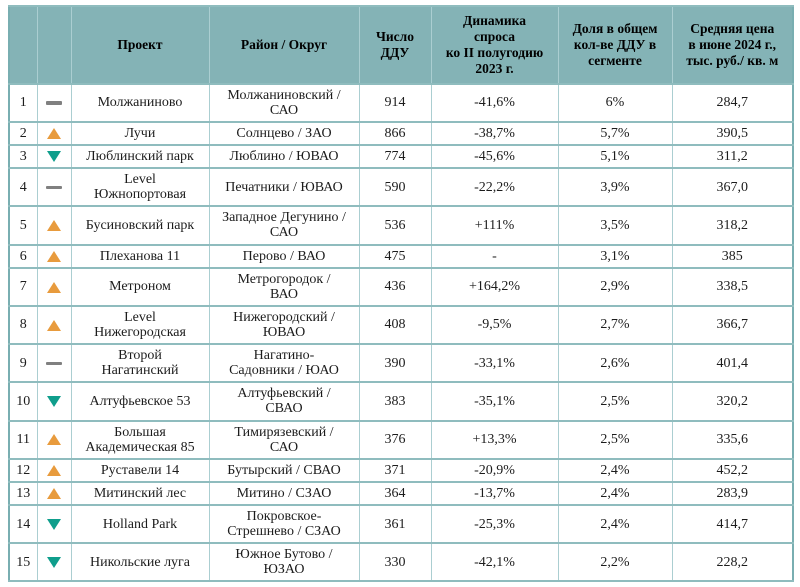 The image size is (800, 587). I want to click on district-cell: Перово / ВАО, so click(284, 256).